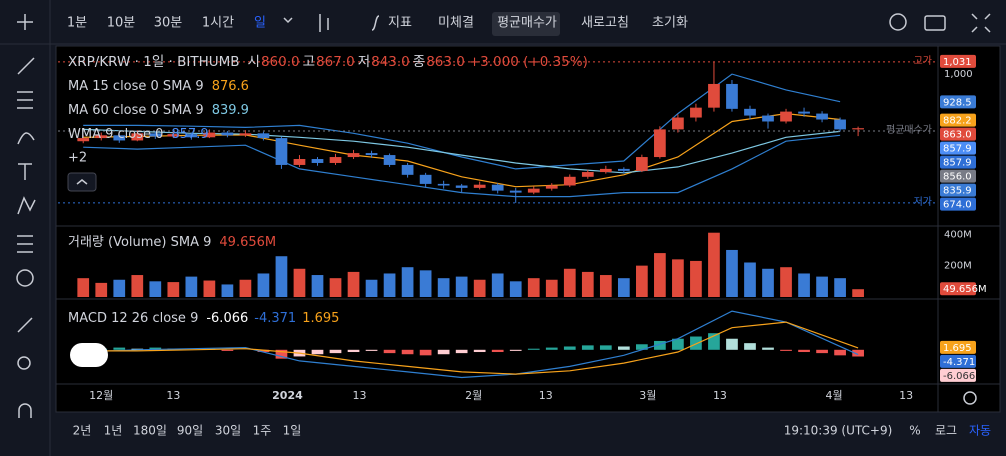 The width and height of the screenshot is (1006, 456). I want to click on range-button: 90일, so click(190, 431).